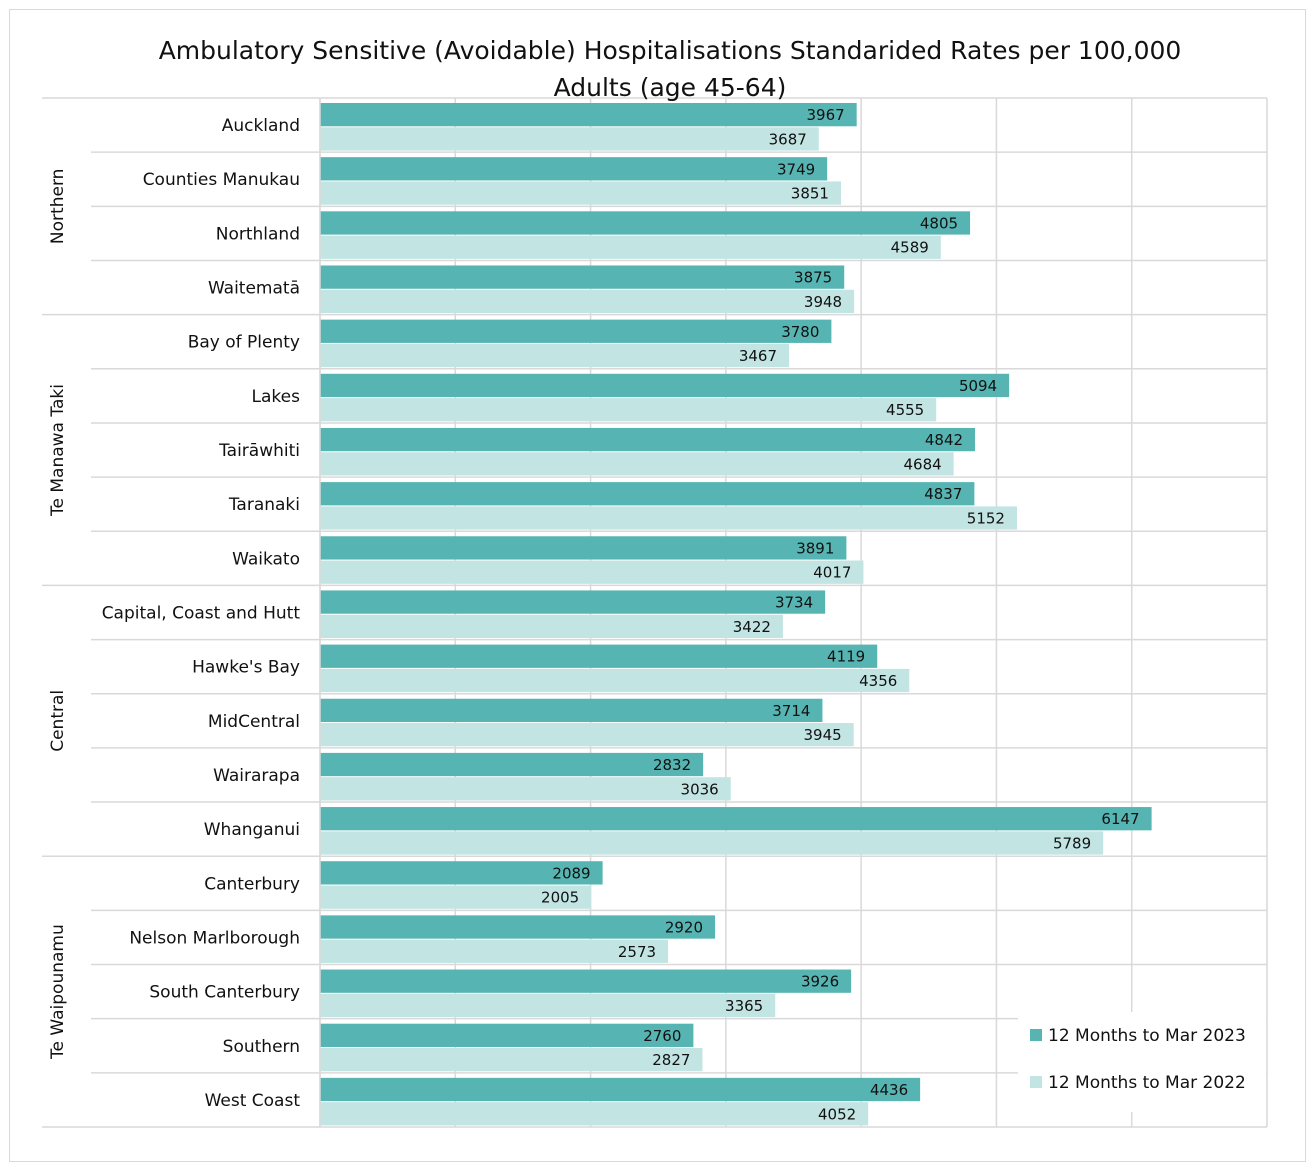  What do you see at coordinates (214, 938) in the screenshot?
I see `category-label: Nelson Marlborough` at bounding box center [214, 938].